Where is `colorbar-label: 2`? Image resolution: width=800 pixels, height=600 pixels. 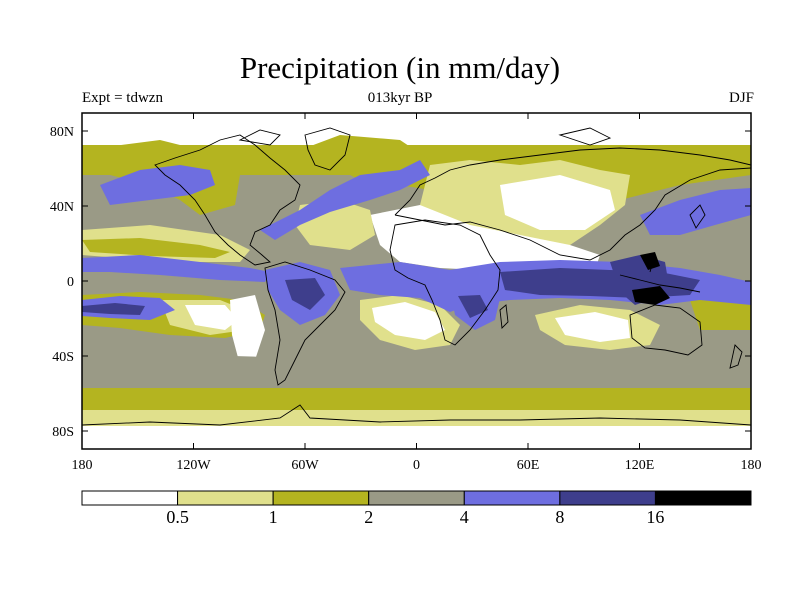 colorbar-label: 2 is located at coordinates (368, 517).